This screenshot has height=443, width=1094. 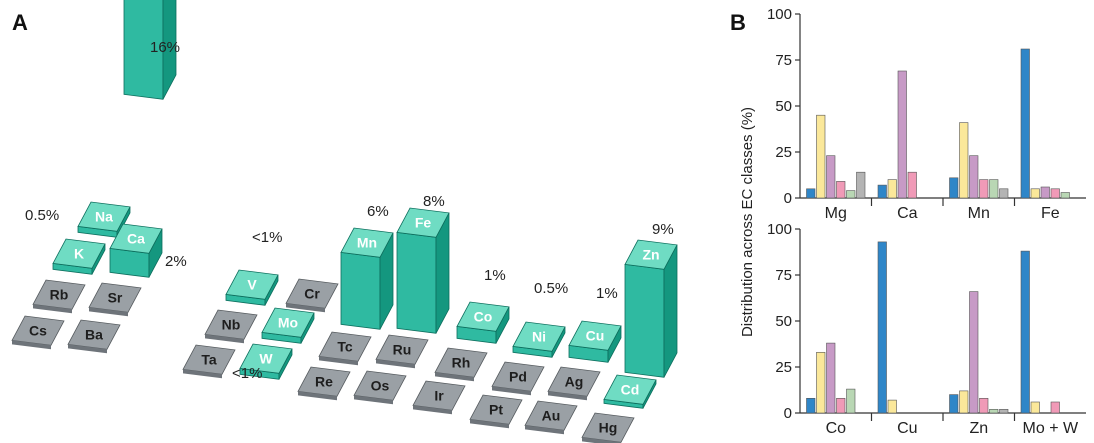 I want to click on element-tile-cs: Cs, so click(x=38, y=332).